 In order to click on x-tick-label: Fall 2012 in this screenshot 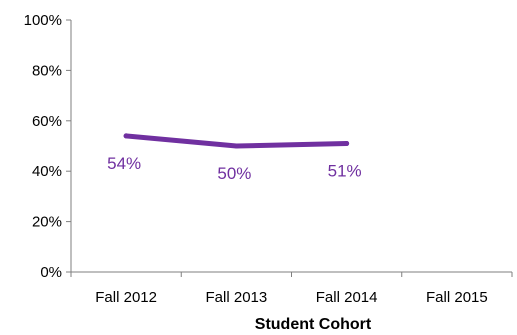, I will do `click(126, 297)`.